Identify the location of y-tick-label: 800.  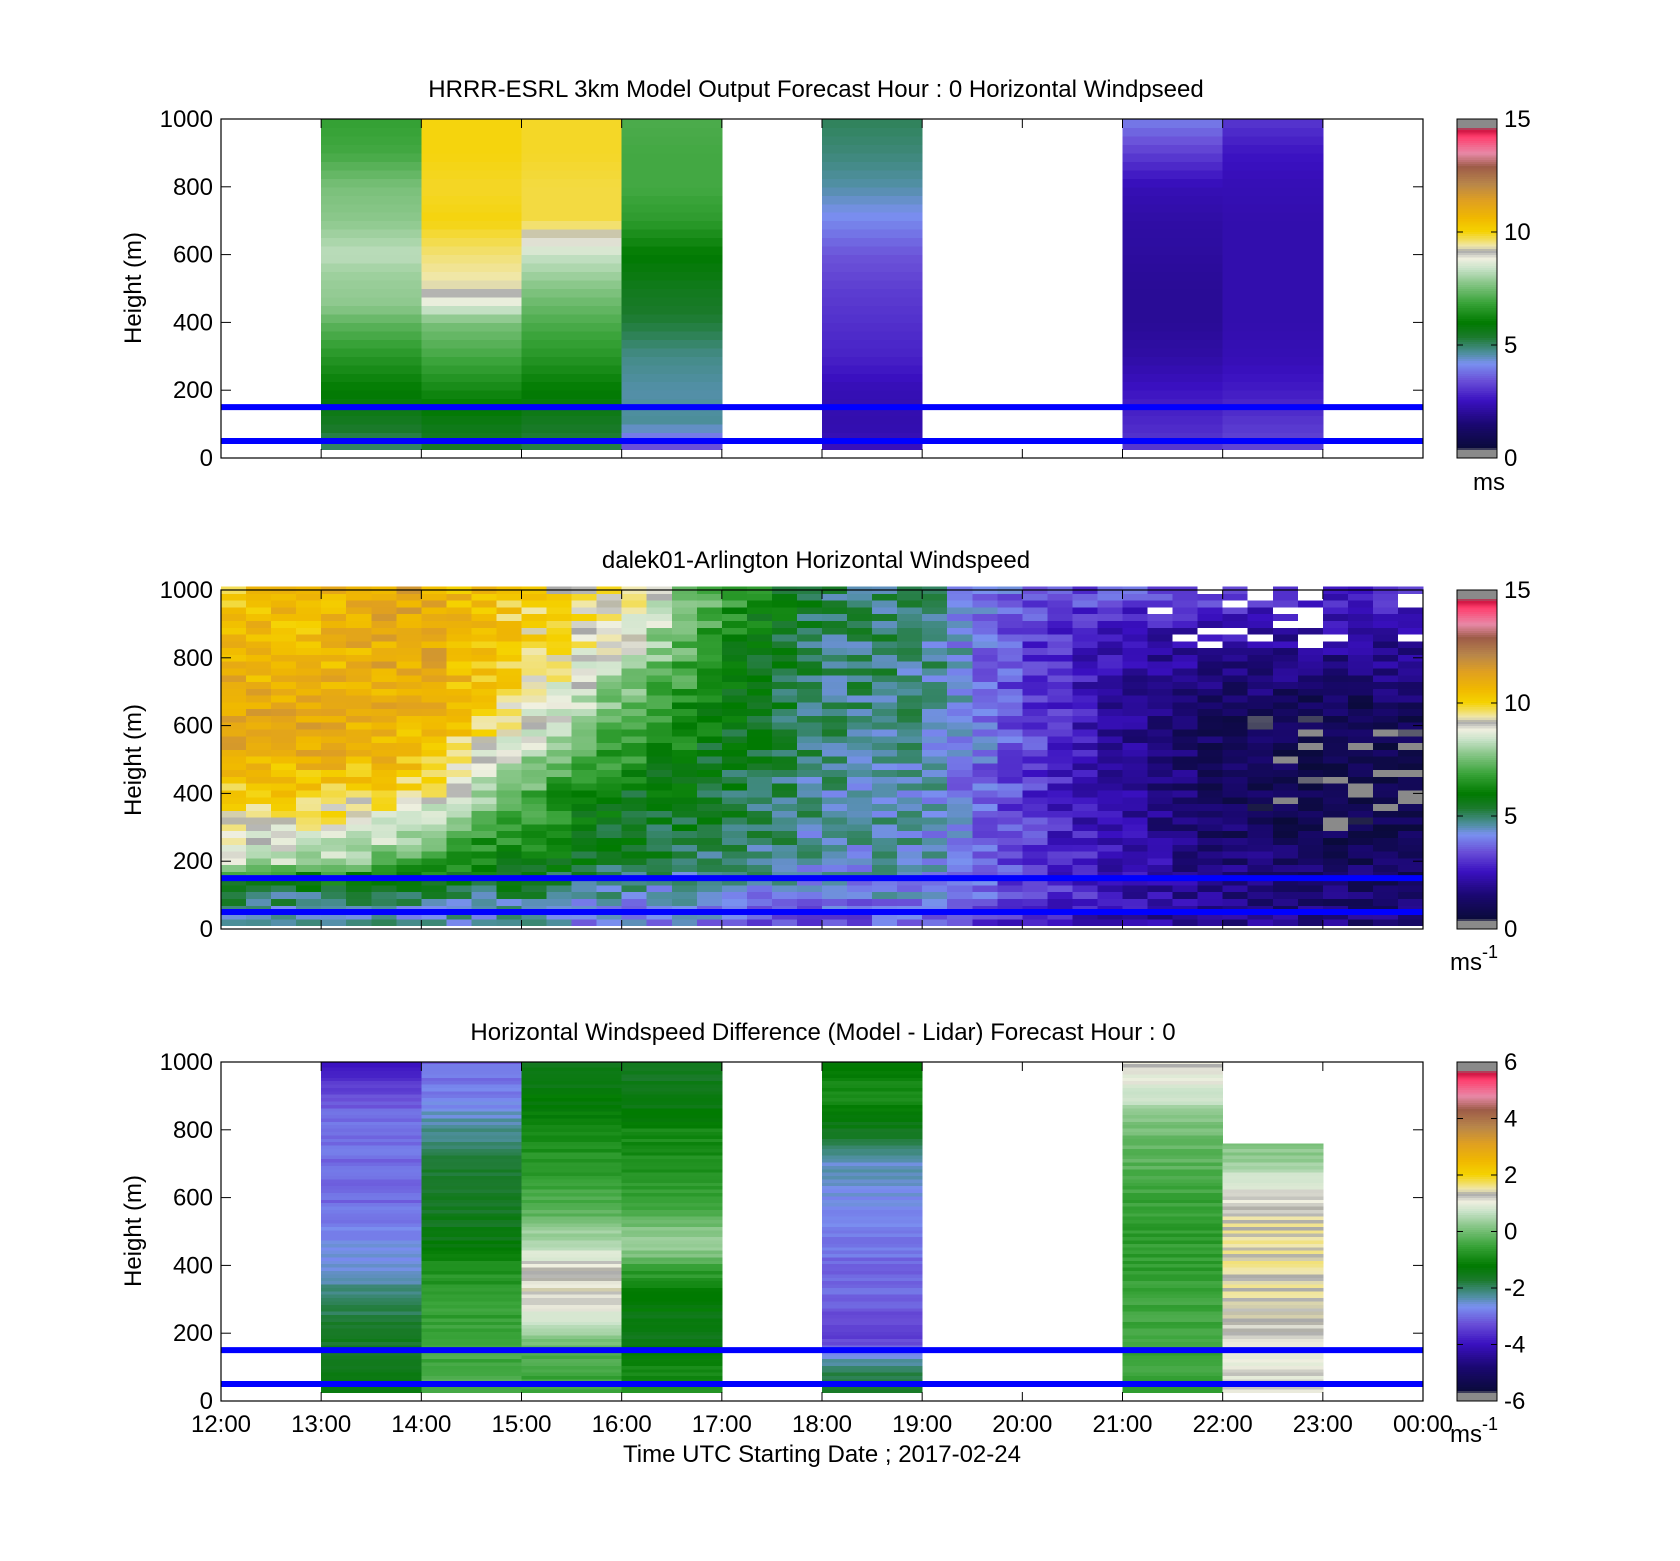
(193, 658).